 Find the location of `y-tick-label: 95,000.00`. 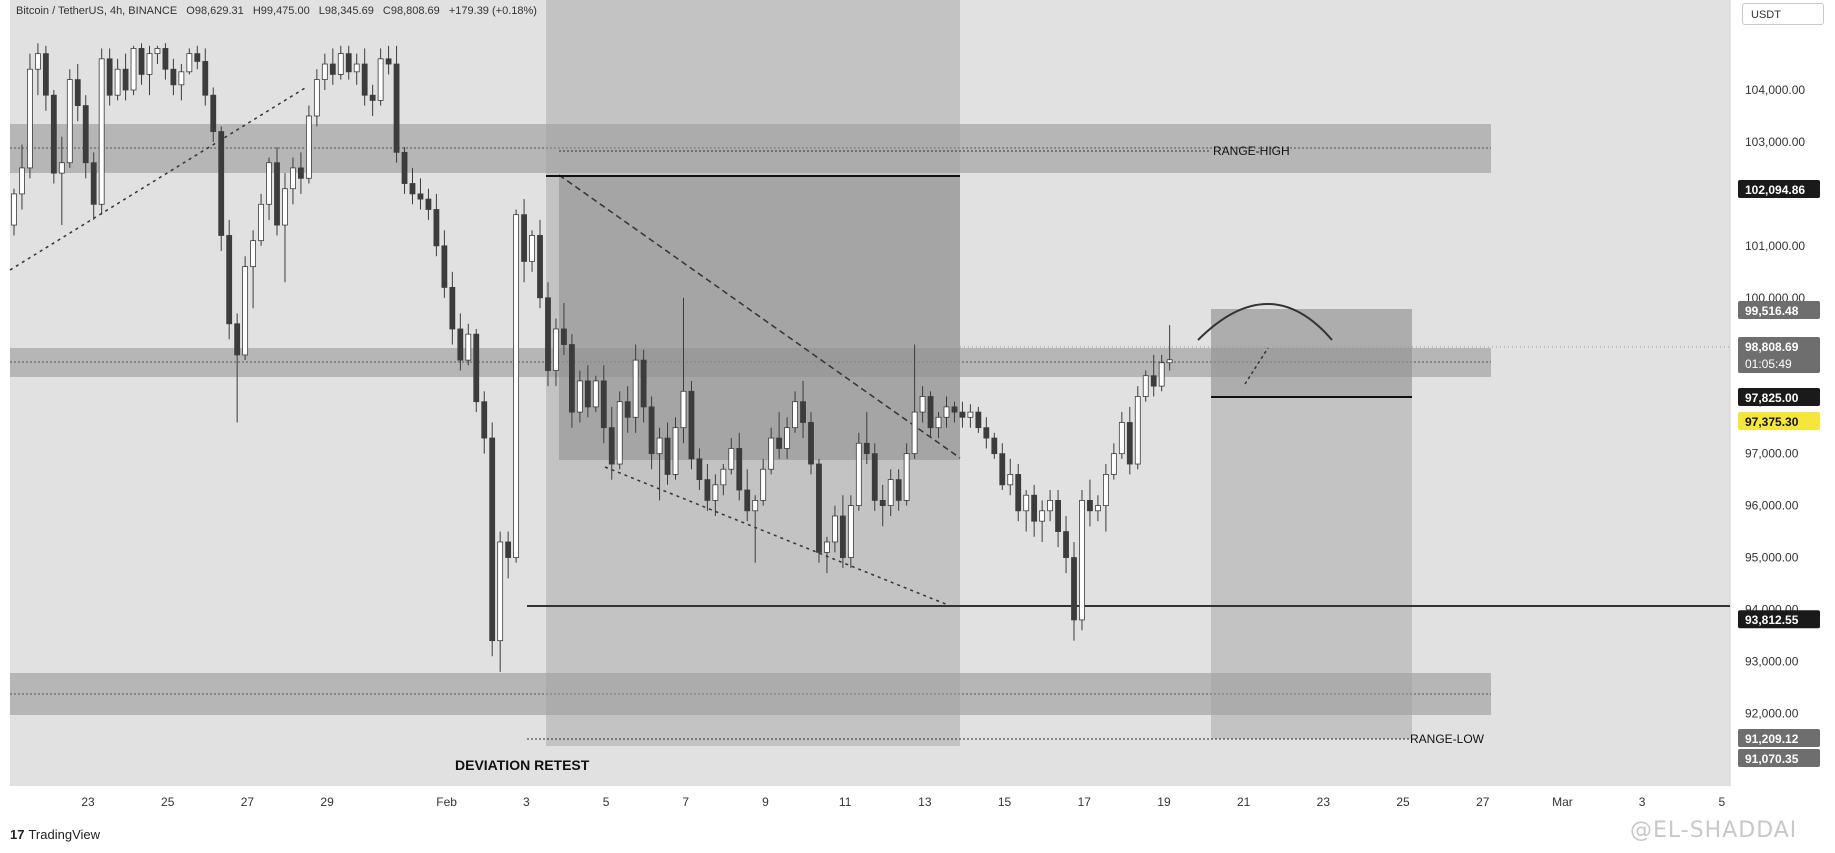

y-tick-label: 95,000.00 is located at coordinates (1772, 558).